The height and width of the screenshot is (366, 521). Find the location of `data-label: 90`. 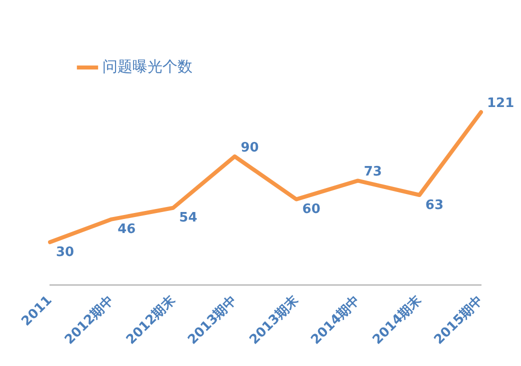

data-label: 90 is located at coordinates (249, 148).